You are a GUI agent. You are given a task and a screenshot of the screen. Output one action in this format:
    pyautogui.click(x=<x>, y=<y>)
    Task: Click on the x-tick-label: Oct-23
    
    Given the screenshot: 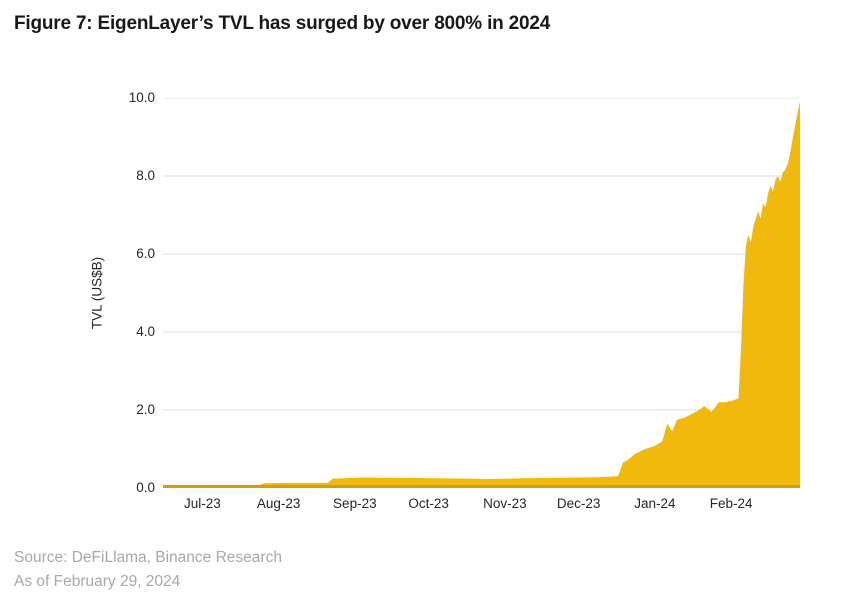 What is the action you would take?
    pyautogui.click(x=428, y=503)
    